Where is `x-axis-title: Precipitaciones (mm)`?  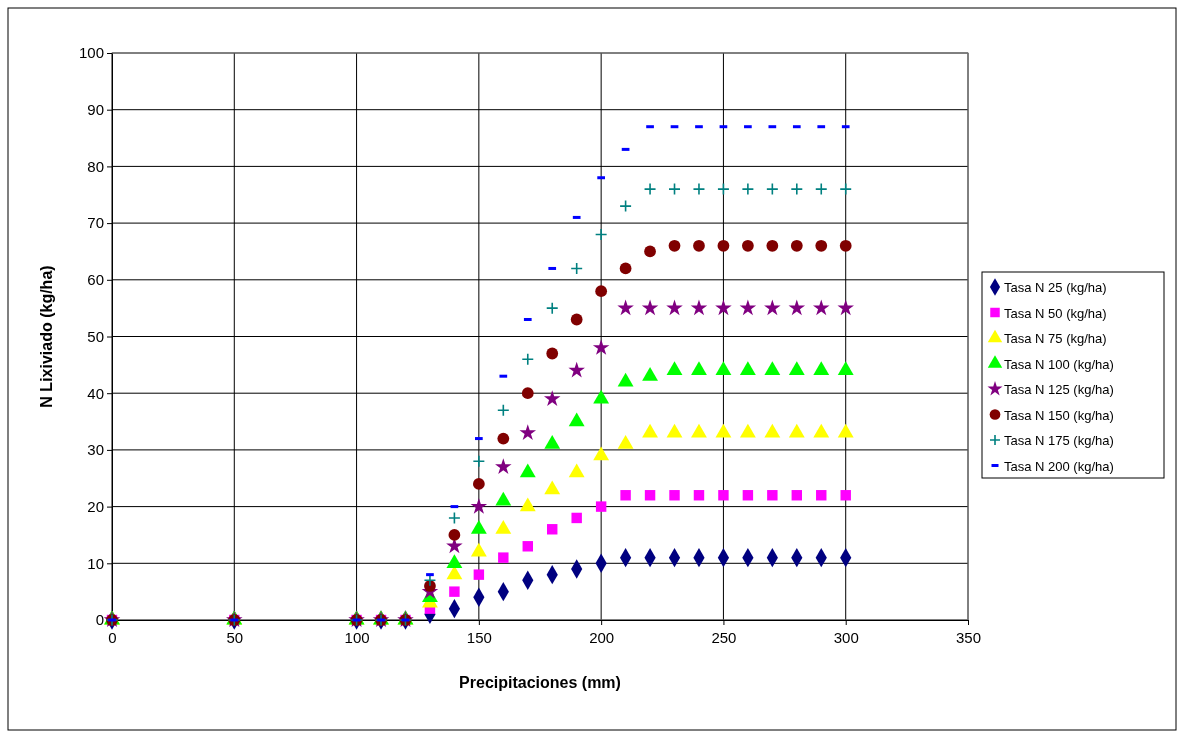
x-axis-title: Precipitaciones (mm) is located at coordinates (540, 682).